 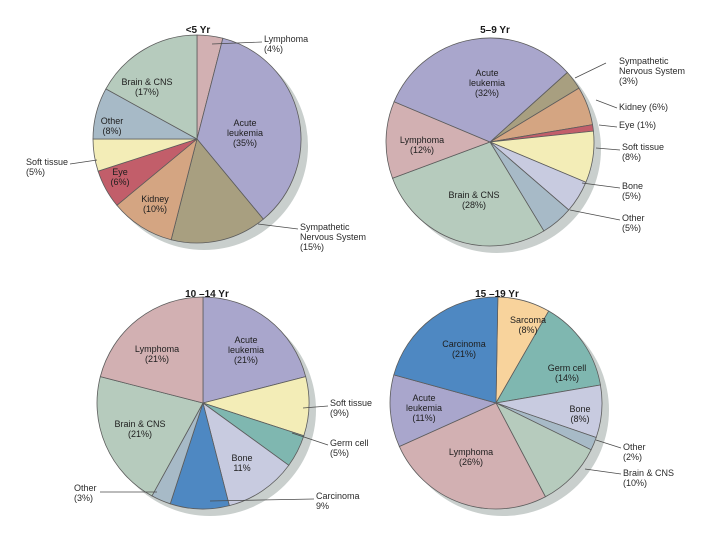 I want to click on slice-sympathetic-nervous-system, so click(x=217, y=191).